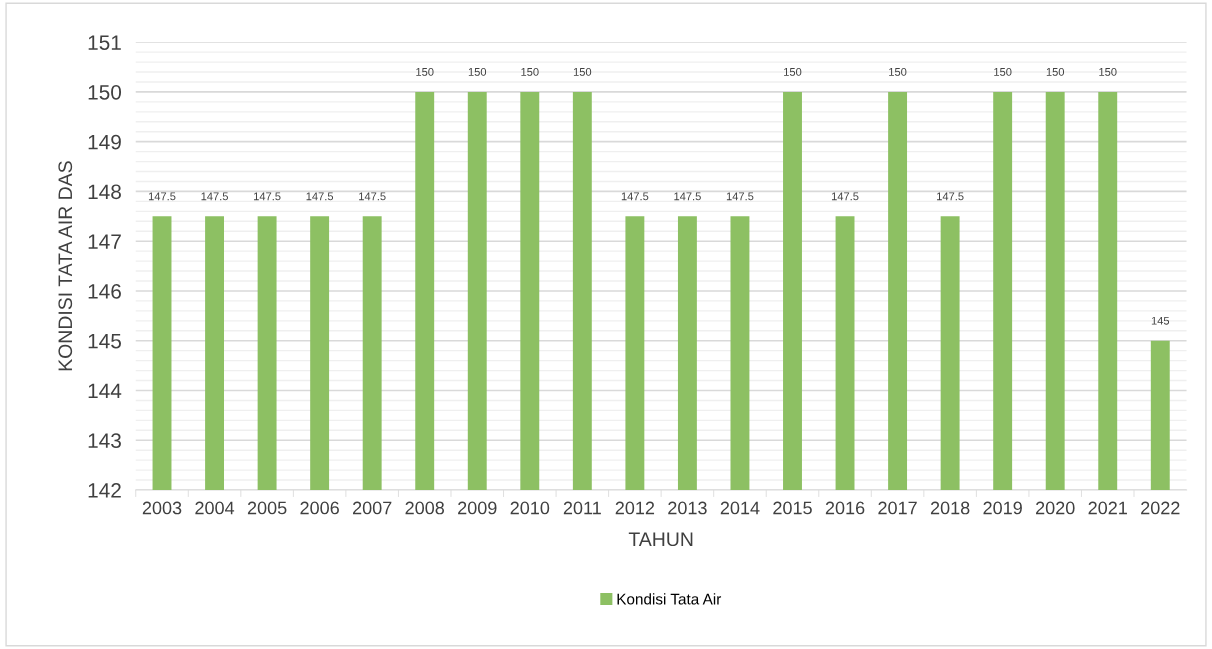  I want to click on x-tick-label: 2017, so click(897, 508).